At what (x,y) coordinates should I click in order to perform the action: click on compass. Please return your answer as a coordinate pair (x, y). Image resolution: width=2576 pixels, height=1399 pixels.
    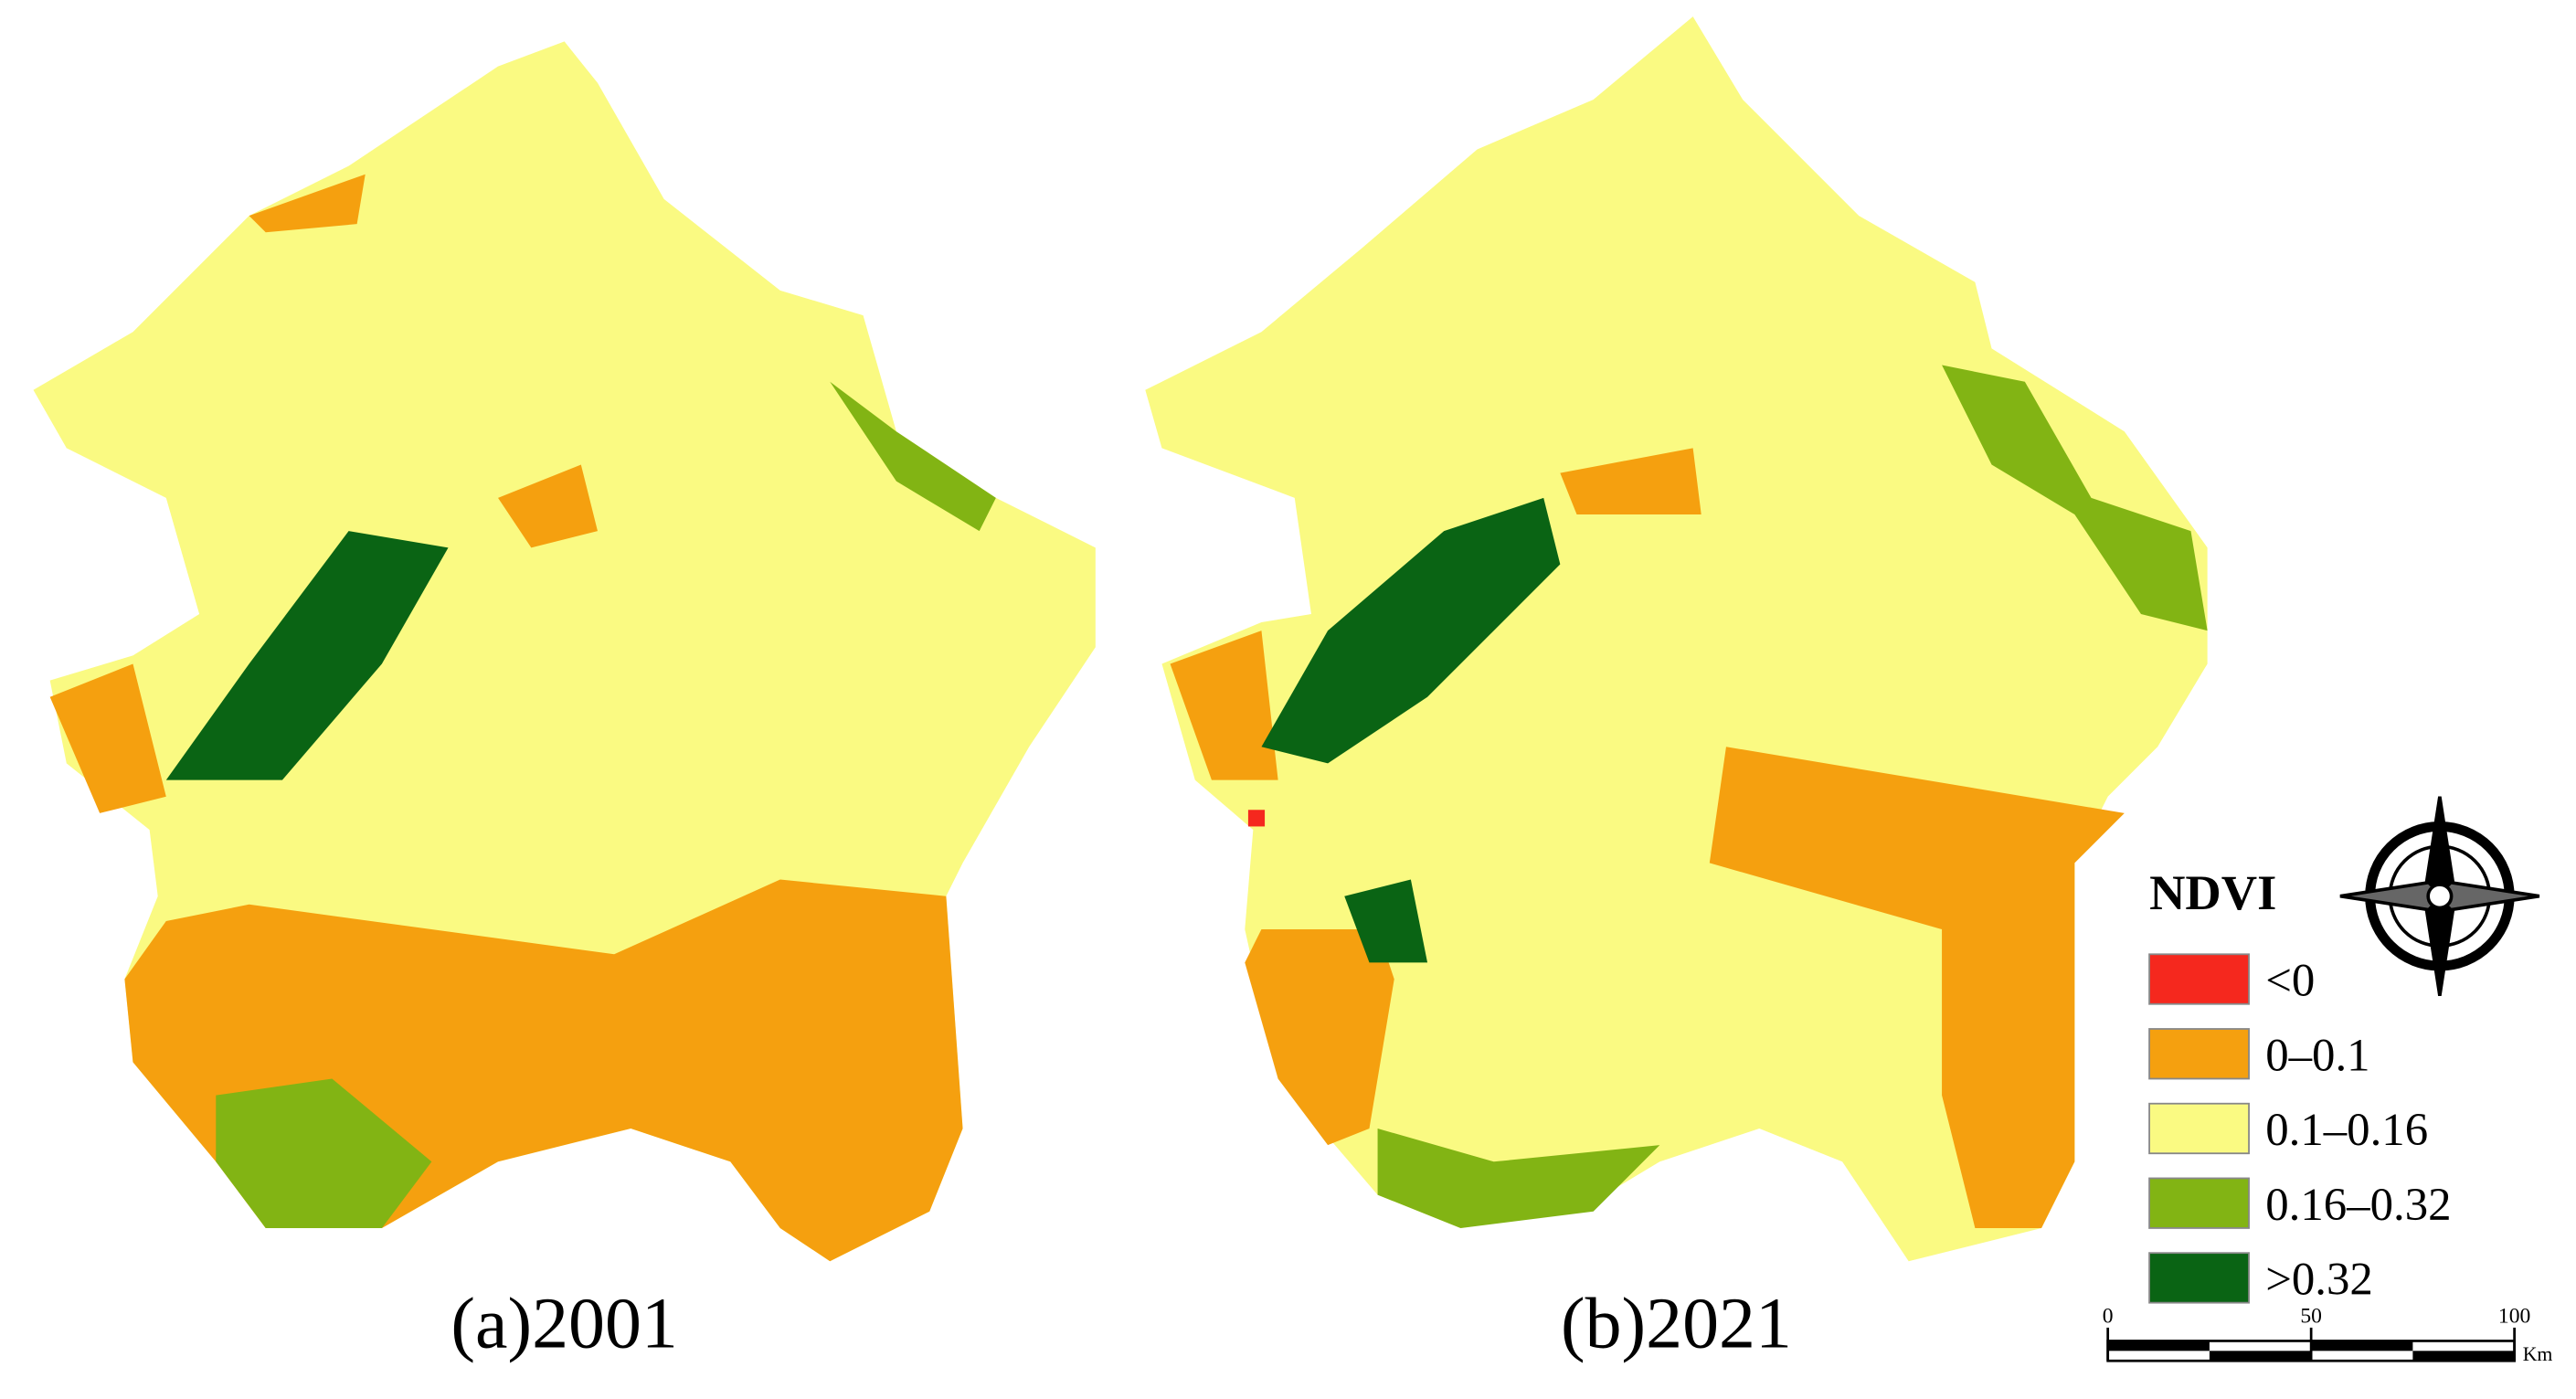
    Looking at the image, I should click on (2439, 896).